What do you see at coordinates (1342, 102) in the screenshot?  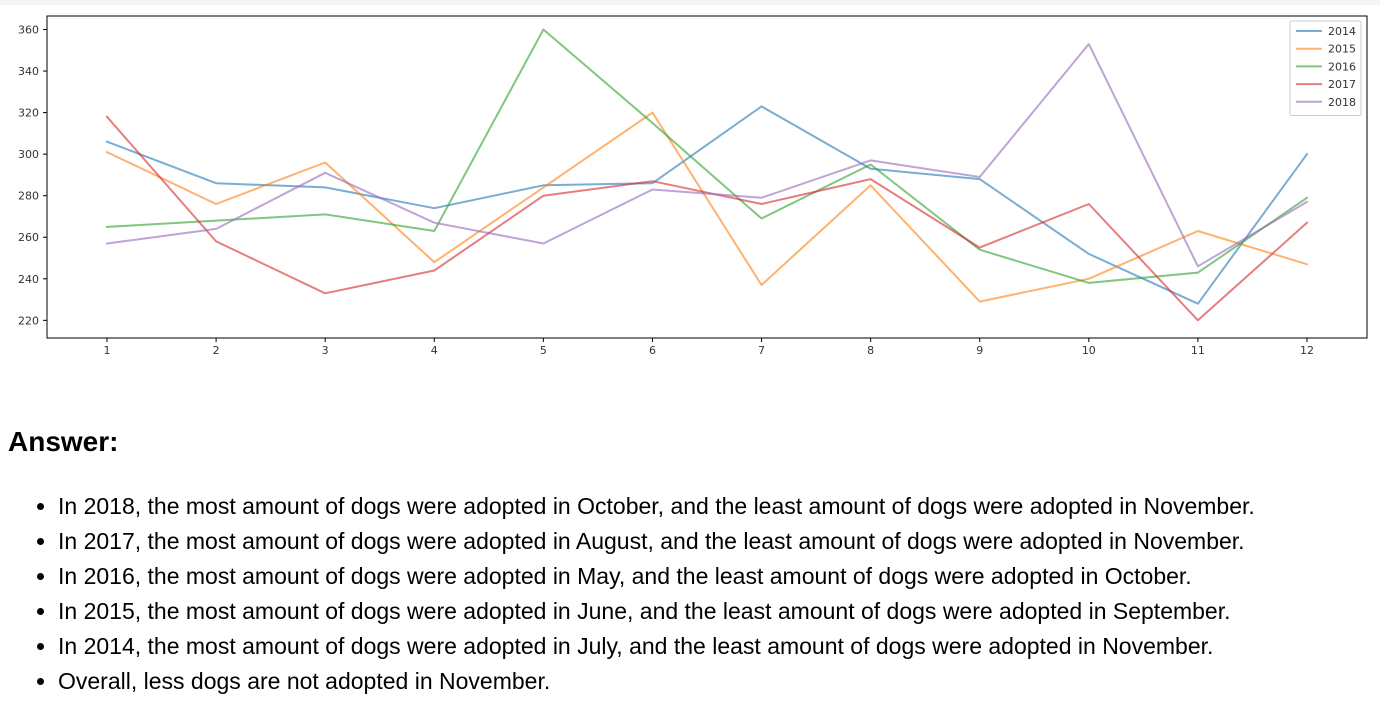 I see `legend-label-2018: 2018` at bounding box center [1342, 102].